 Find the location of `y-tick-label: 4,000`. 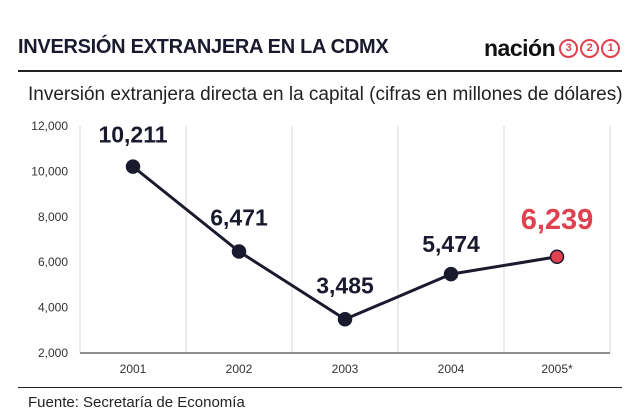

y-tick-label: 4,000 is located at coordinates (53, 308).